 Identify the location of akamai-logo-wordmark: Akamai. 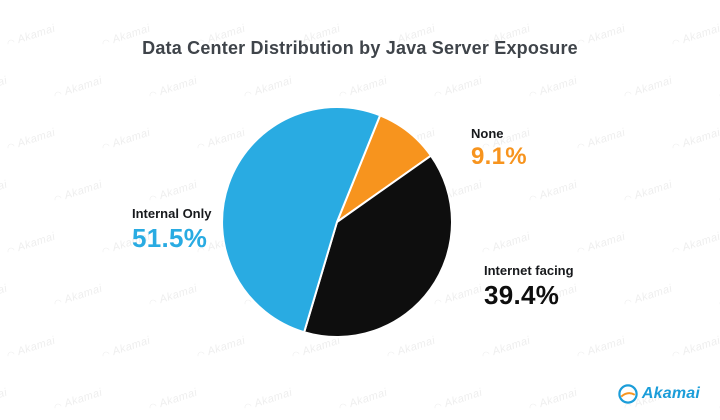
(670, 393).